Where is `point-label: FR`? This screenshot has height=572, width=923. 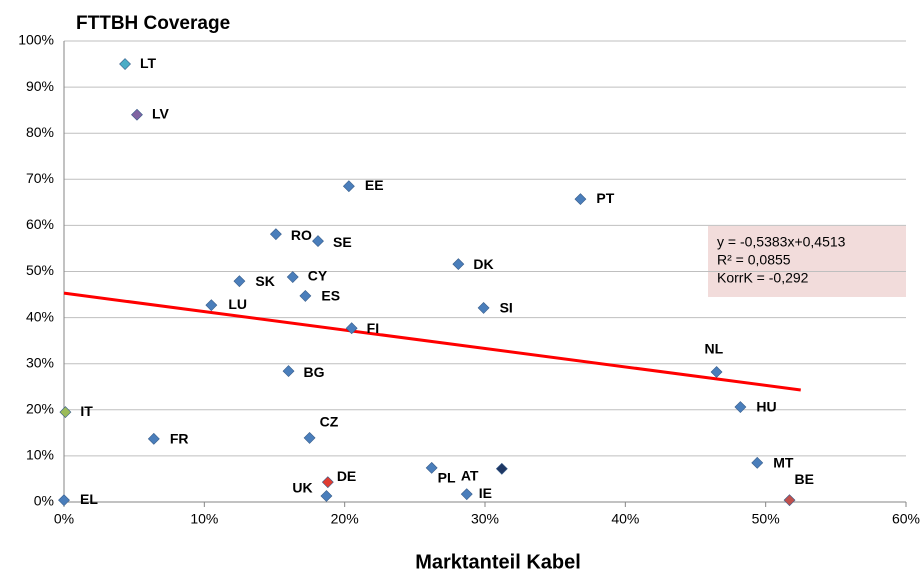
point-label: FR is located at coordinates (179, 439).